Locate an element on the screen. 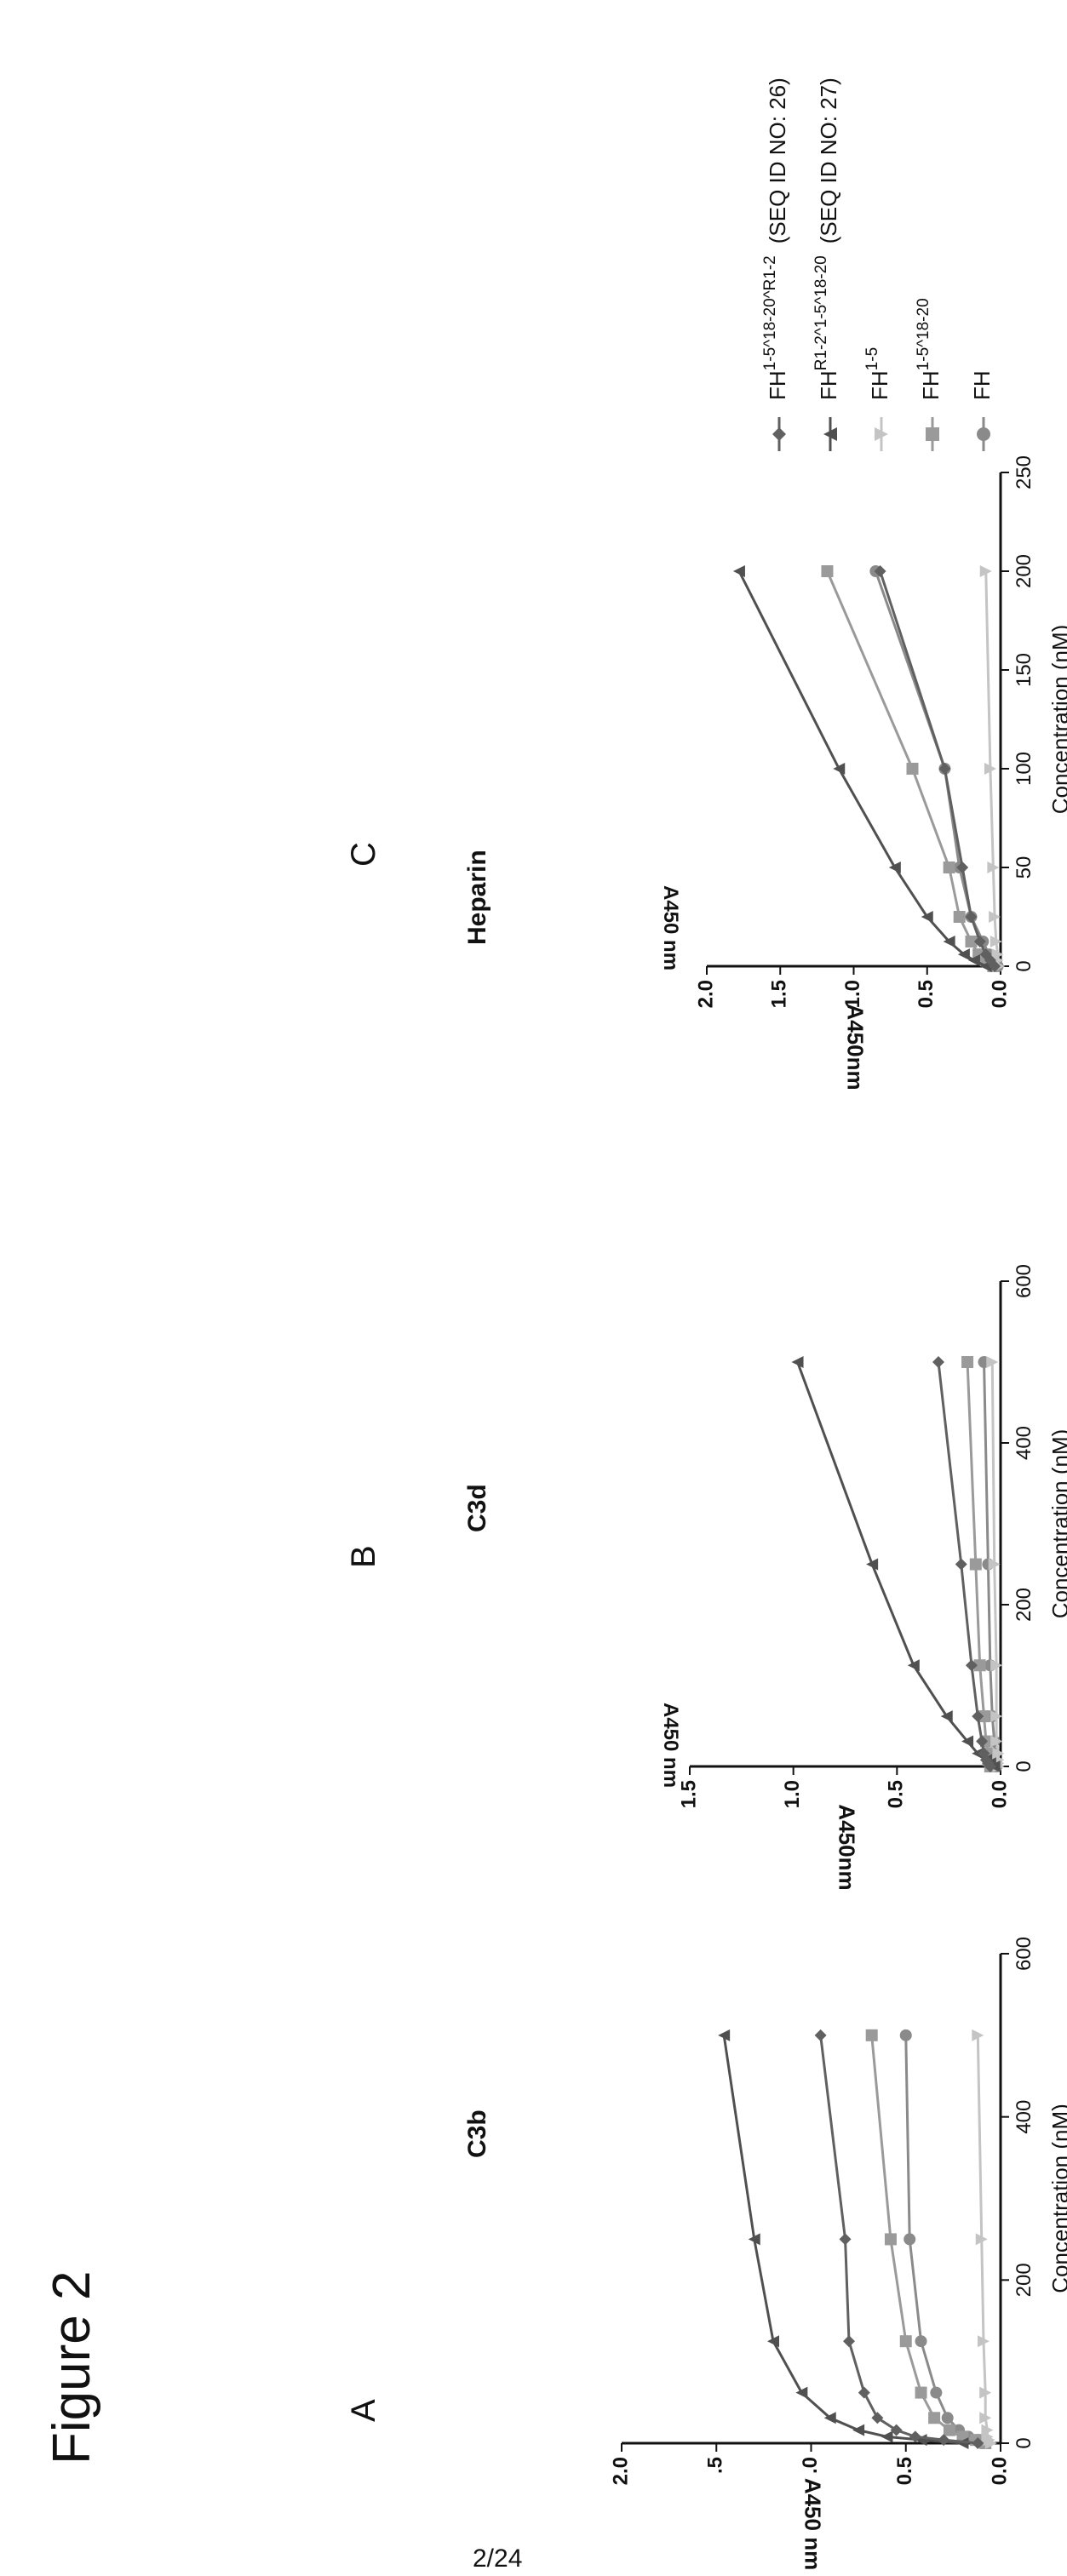  panel-letter-c: C is located at coordinates (363, 854).